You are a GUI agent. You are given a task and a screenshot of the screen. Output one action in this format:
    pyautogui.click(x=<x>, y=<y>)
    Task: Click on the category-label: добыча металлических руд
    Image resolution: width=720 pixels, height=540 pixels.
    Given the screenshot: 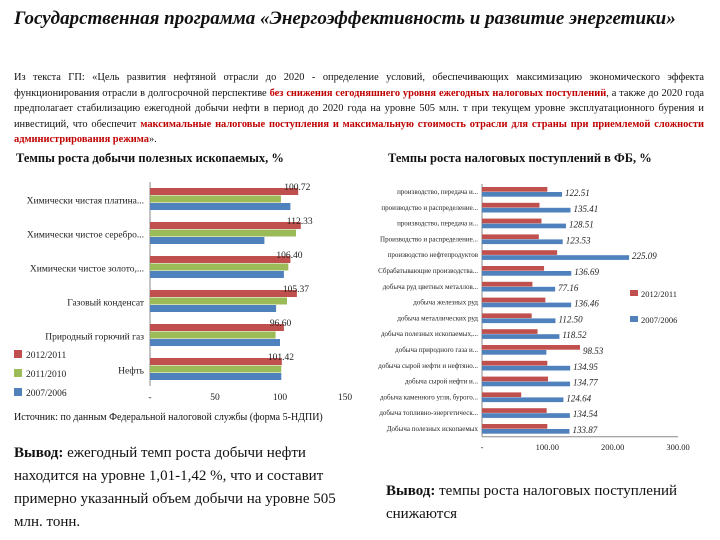 What is the action you would take?
    pyautogui.click(x=437, y=318)
    